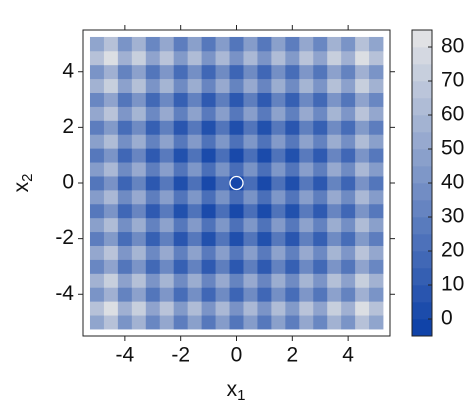 This screenshot has height=418, width=474. What do you see at coordinates (452, 148) in the screenshot?
I see `colorbar-tick-label: 50` at bounding box center [452, 148].